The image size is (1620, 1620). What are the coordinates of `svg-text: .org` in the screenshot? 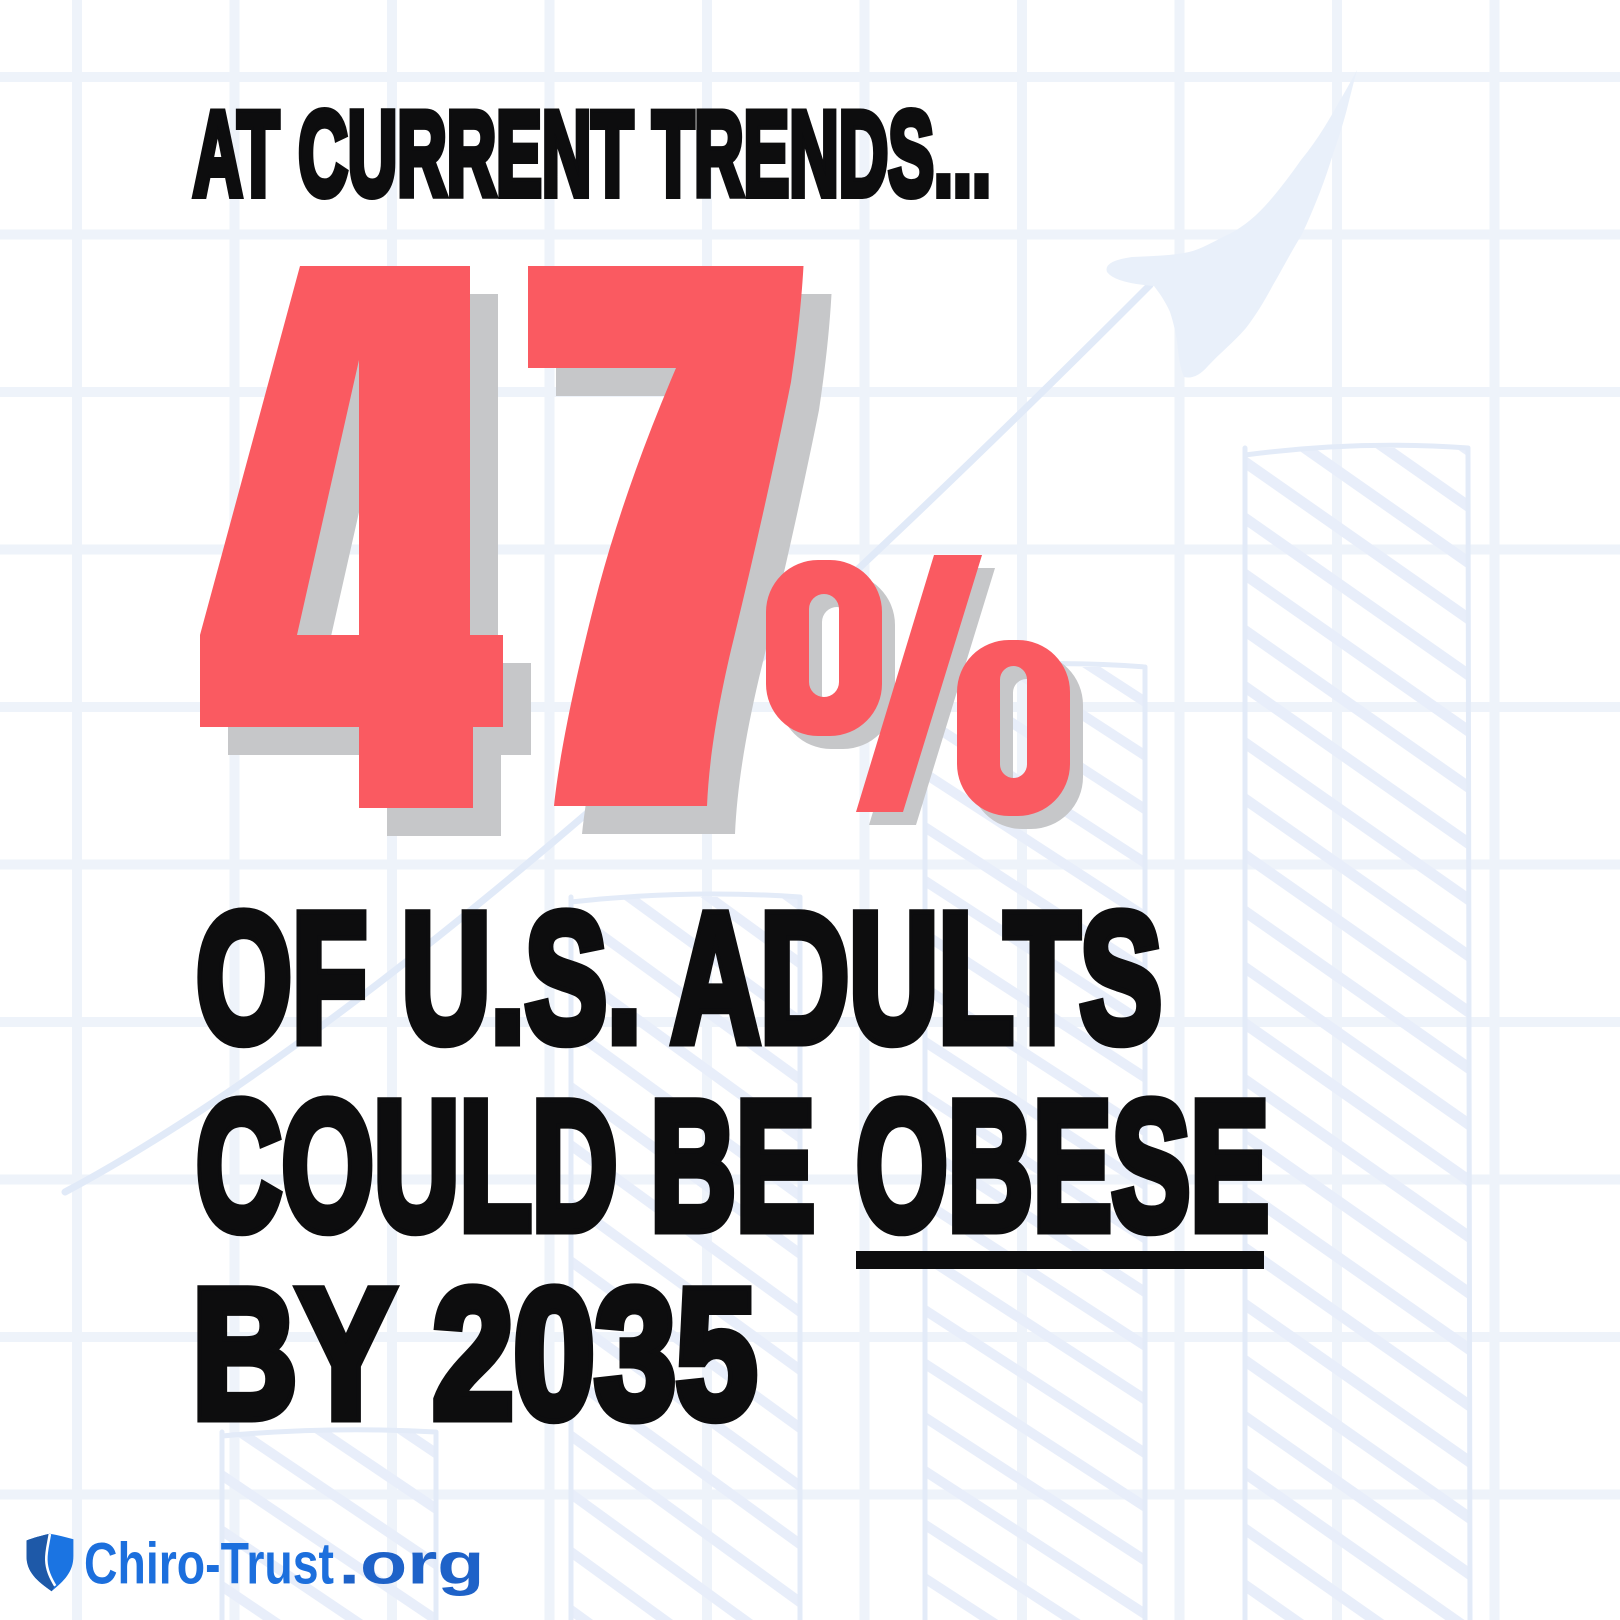 It's located at (412, 1564).